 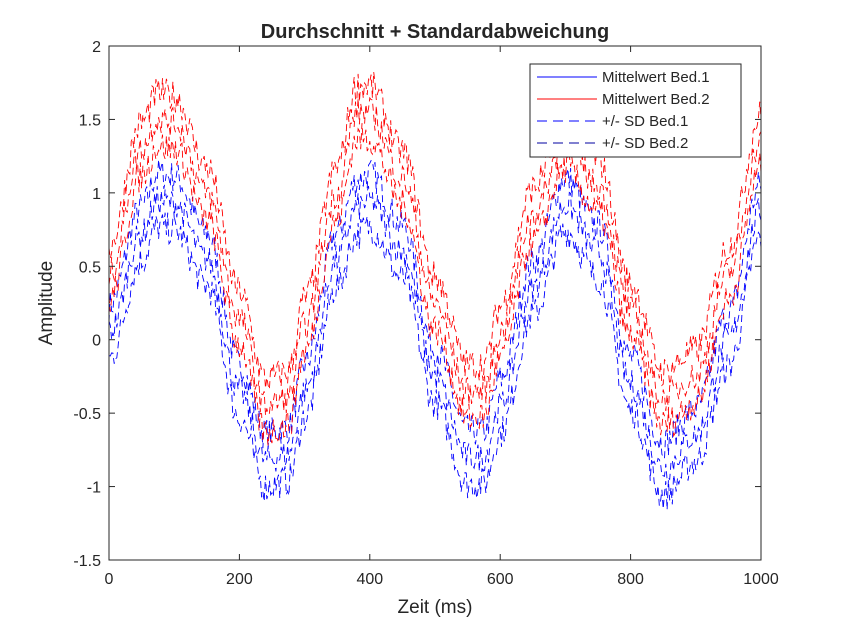 I want to click on y-tick-label: -1.5, so click(x=87, y=561).